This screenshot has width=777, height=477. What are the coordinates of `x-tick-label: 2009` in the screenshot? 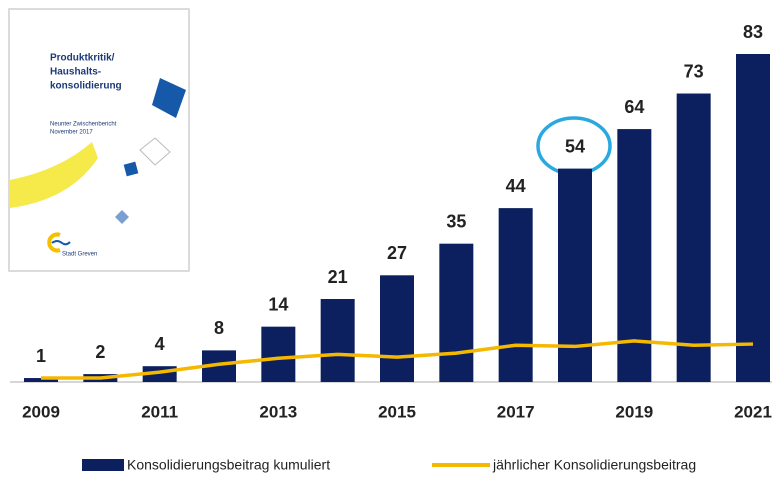 It's located at (41, 411).